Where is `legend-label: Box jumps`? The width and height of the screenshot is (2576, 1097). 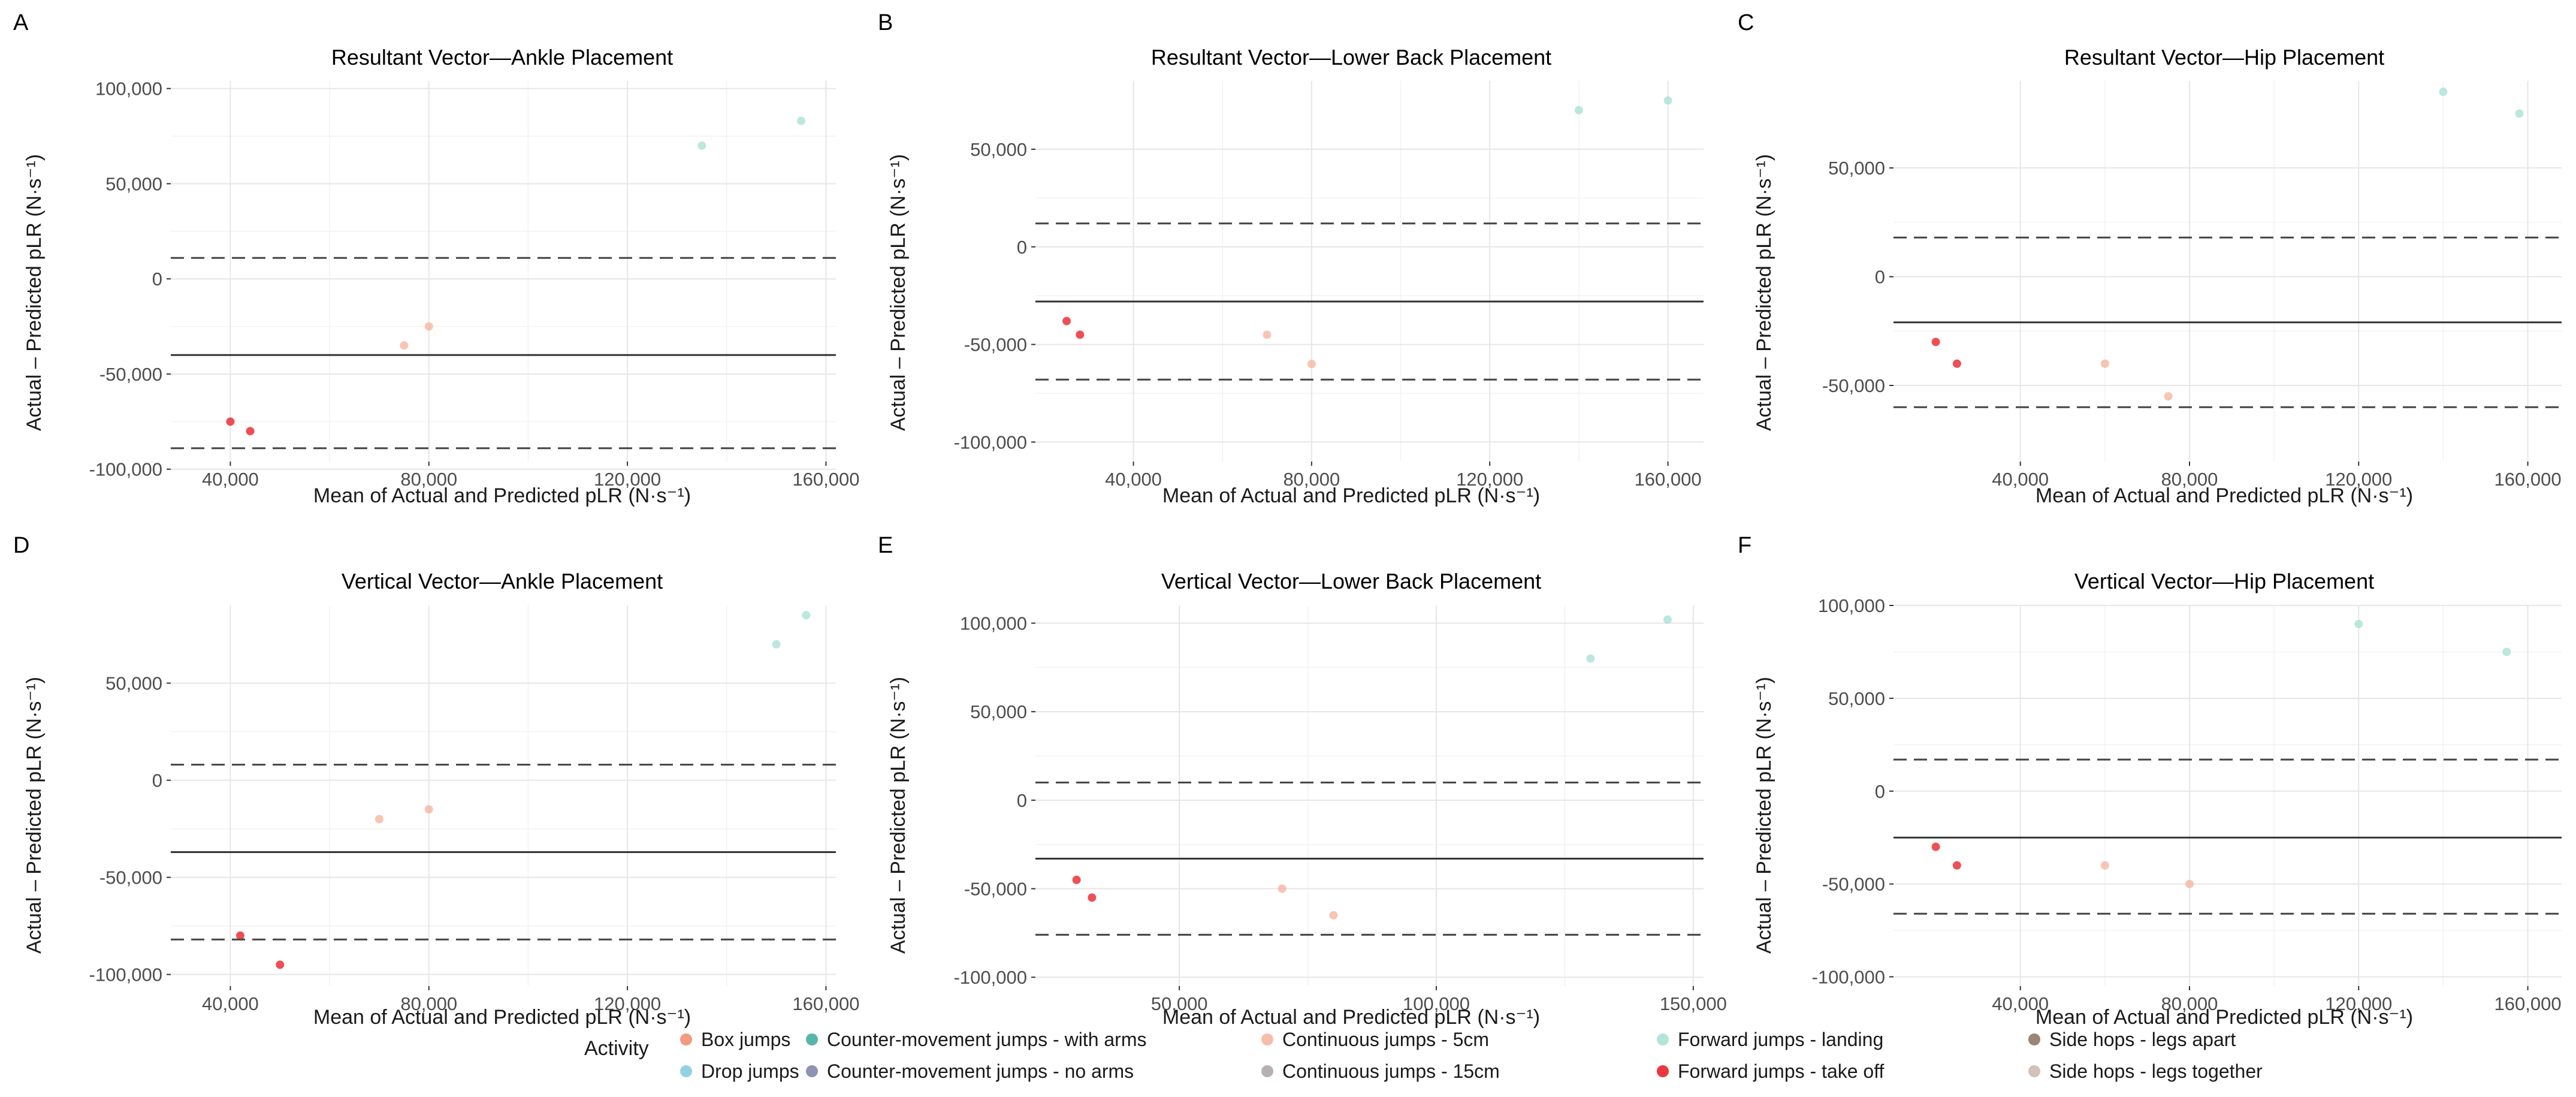
legend-label: Box jumps is located at coordinates (746, 1039).